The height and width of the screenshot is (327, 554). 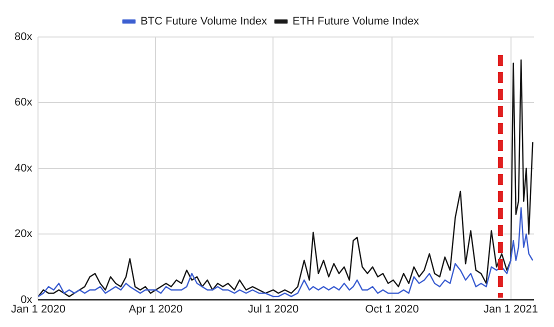 What do you see at coordinates (511, 309) in the screenshot?
I see `x-tick-label: Jan 1 2021` at bounding box center [511, 309].